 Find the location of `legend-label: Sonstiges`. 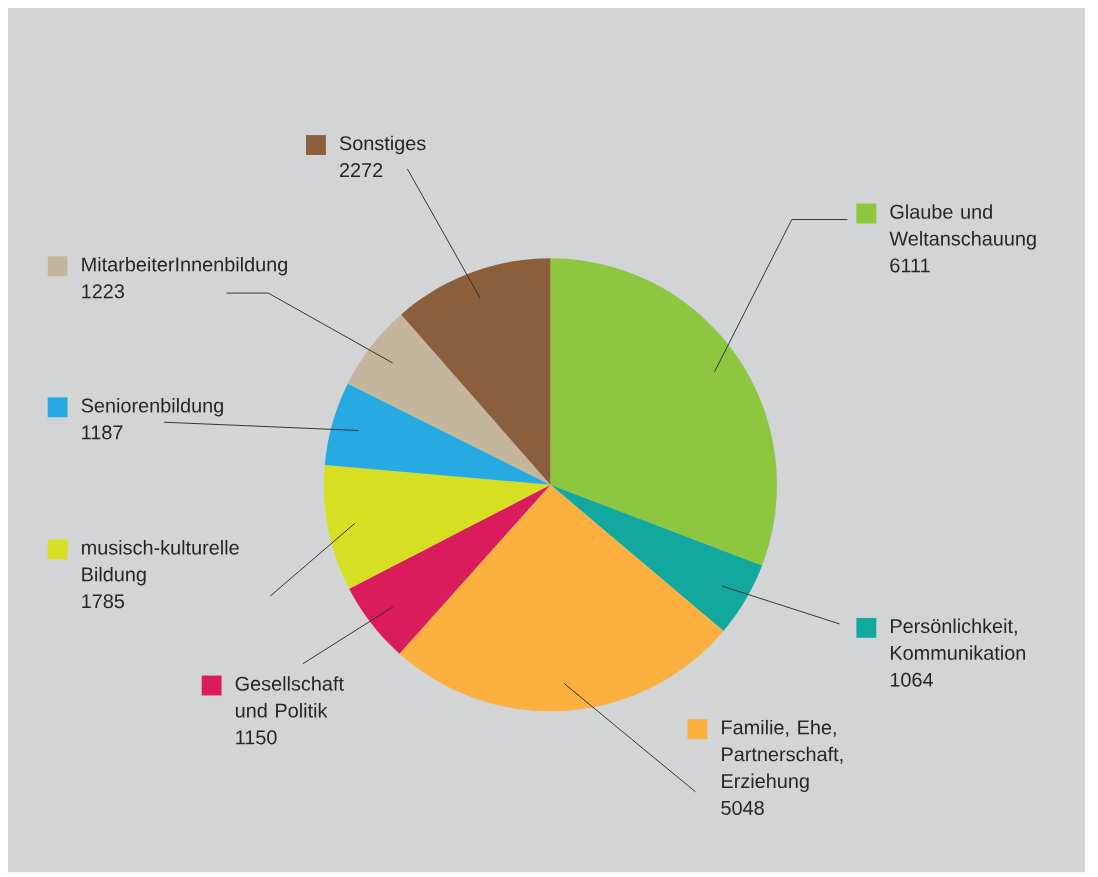

legend-label: Sonstiges is located at coordinates (382, 145).